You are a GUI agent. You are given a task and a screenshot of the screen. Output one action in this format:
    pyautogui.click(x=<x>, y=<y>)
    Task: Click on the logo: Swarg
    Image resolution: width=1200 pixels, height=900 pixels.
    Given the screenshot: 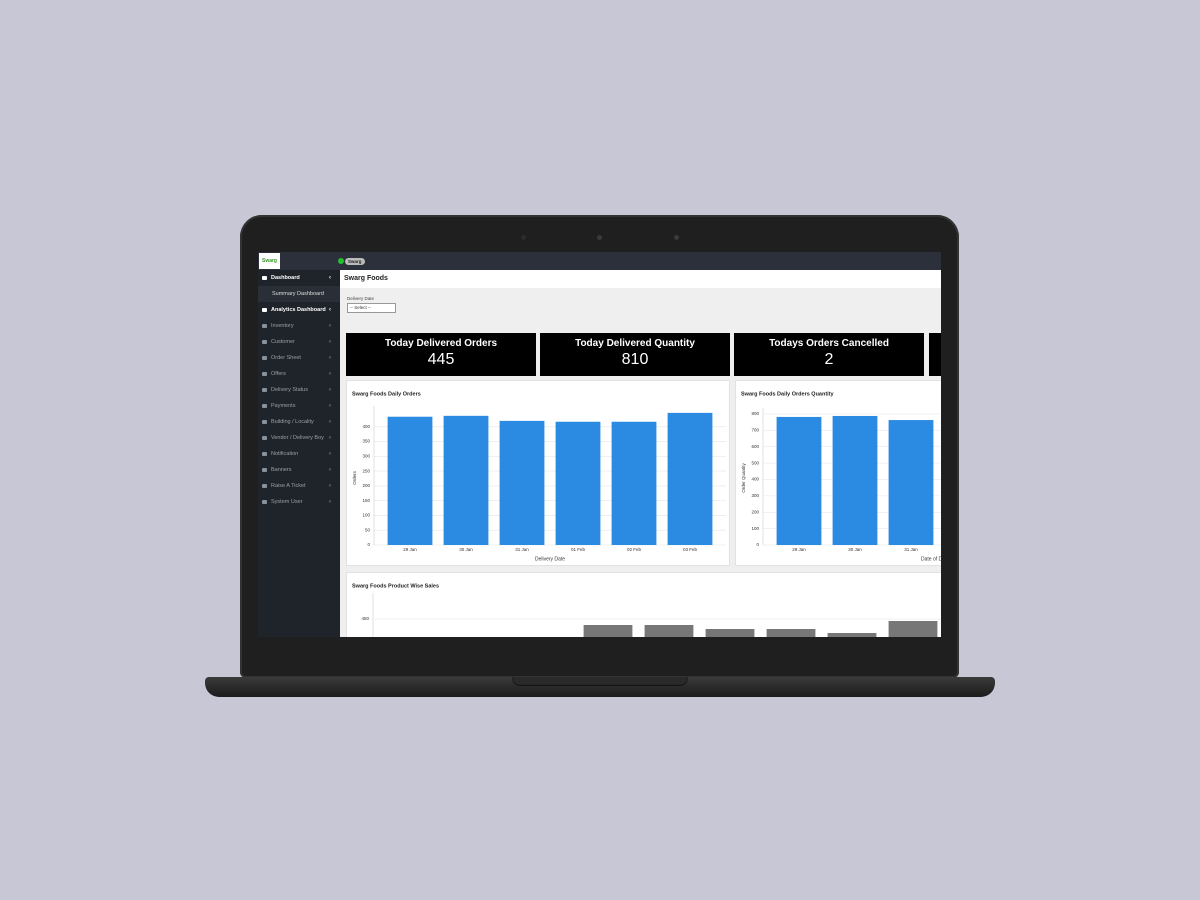 What is the action you would take?
    pyautogui.click(x=269, y=261)
    